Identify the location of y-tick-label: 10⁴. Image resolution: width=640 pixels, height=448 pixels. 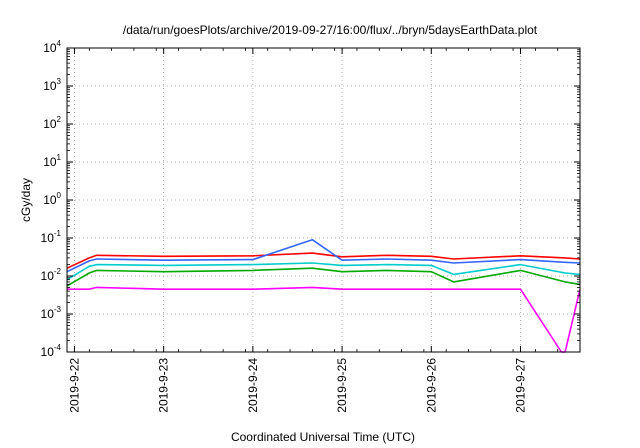
(52, 47).